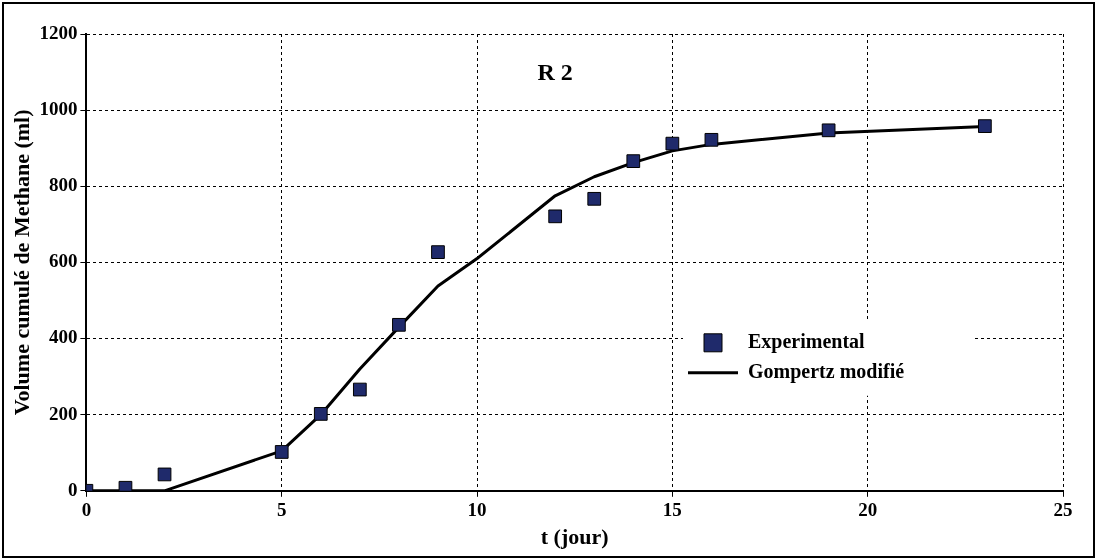 This screenshot has height=560, width=1097. Describe the element at coordinates (63, 261) in the screenshot. I see `y-tick-label: 600` at that location.